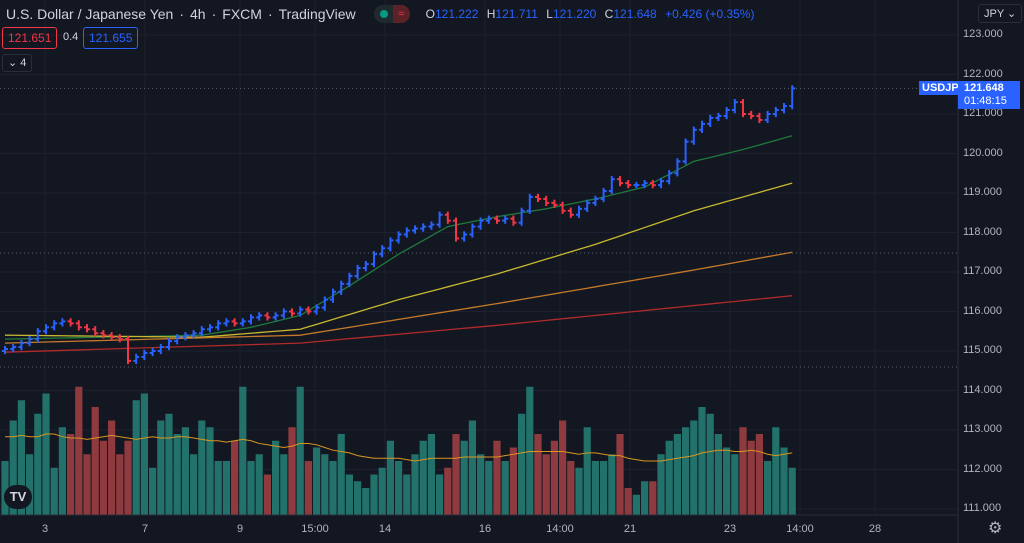 The image size is (1024, 543). Describe the element at coordinates (982, 350) in the screenshot. I see `price-label: 115.000` at that location.